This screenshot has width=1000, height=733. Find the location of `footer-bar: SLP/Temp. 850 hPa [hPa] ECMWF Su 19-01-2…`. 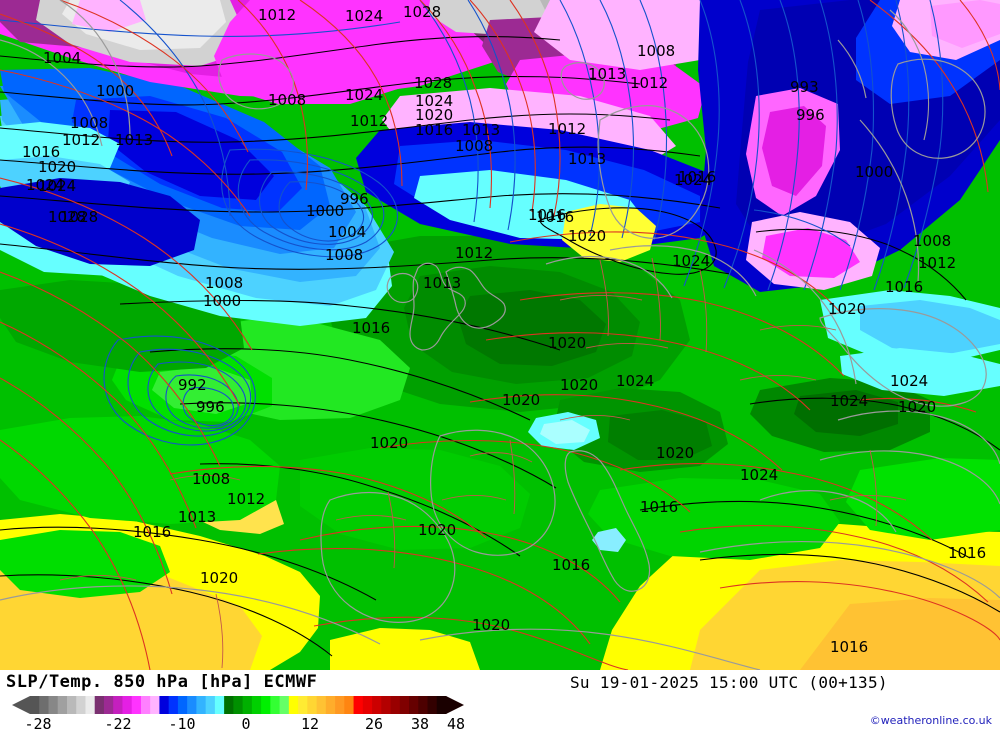

footer-bar: SLP/Temp. 850 hPa [hPa] ECMWF Su 19-01-2… is located at coordinates (500, 701).